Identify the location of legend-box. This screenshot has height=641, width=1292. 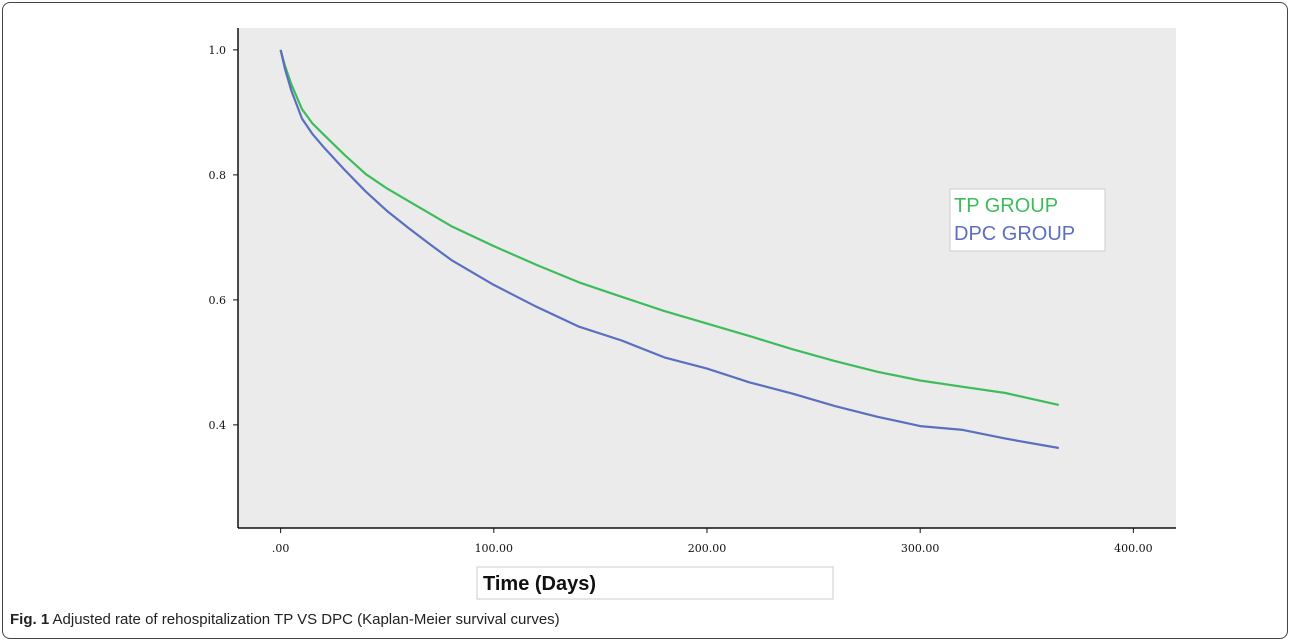
(1027, 220).